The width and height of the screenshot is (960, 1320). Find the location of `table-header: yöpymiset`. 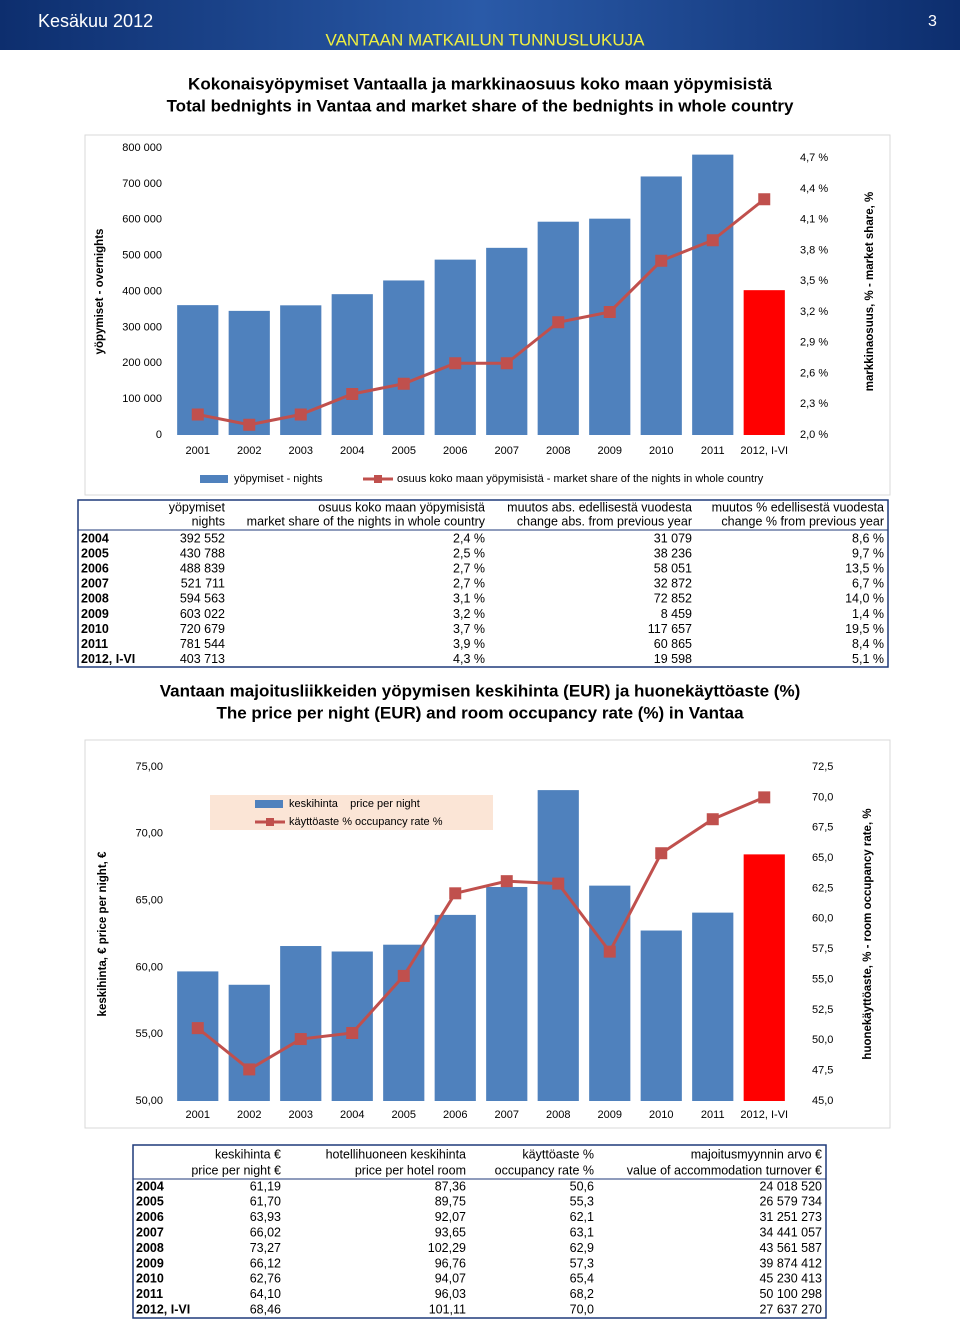

table-header: yöpymiset is located at coordinates (197, 507).